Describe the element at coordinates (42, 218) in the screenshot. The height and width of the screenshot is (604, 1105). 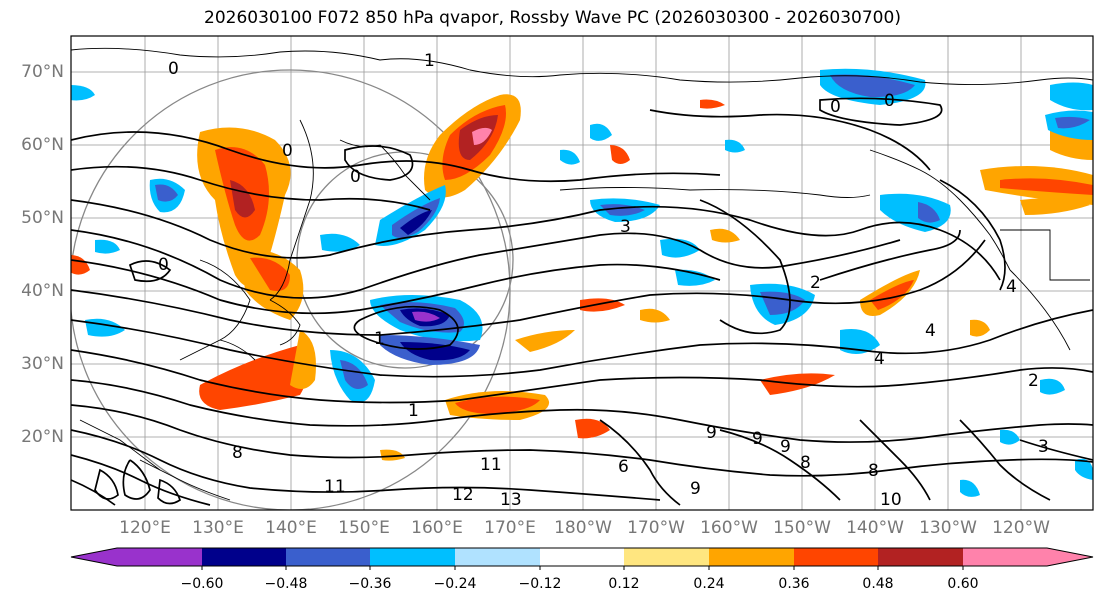
I see `lat-label: 50°N` at that location.